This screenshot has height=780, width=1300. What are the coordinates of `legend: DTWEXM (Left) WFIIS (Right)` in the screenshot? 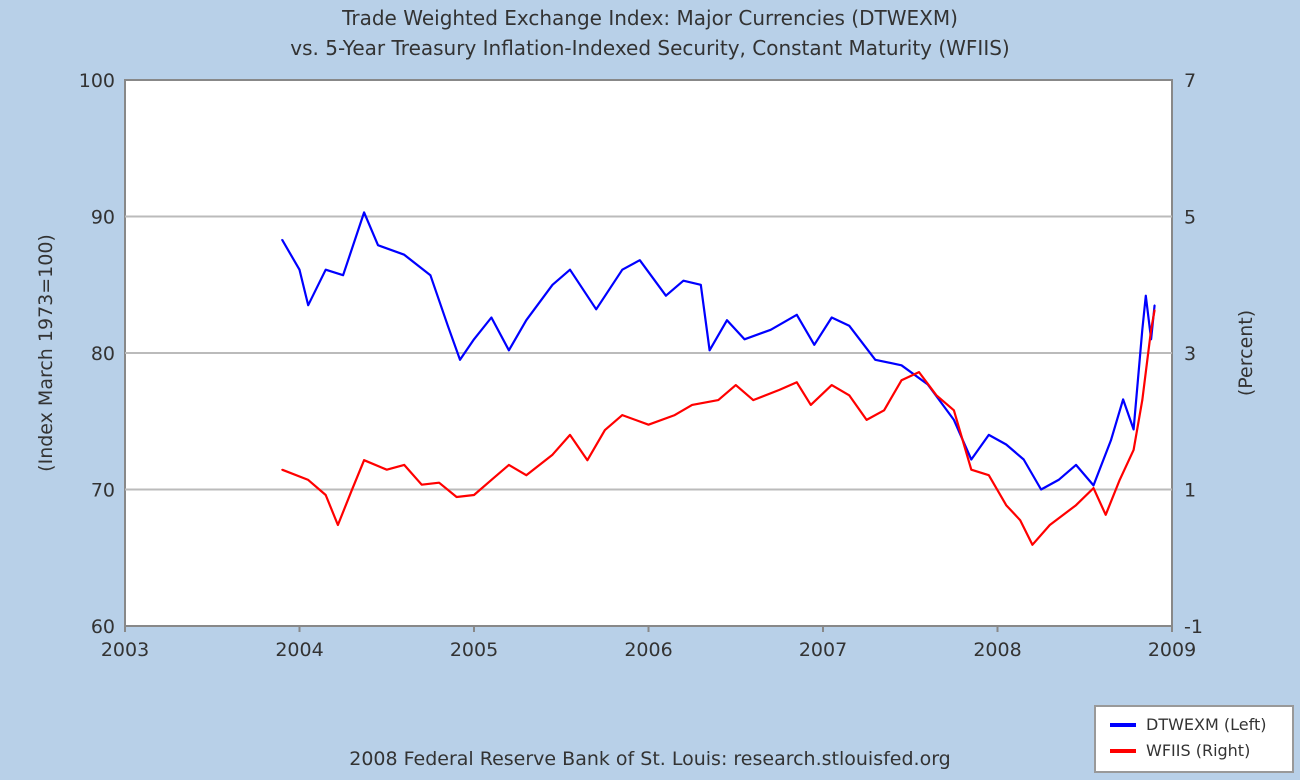 It's located at (1194, 739).